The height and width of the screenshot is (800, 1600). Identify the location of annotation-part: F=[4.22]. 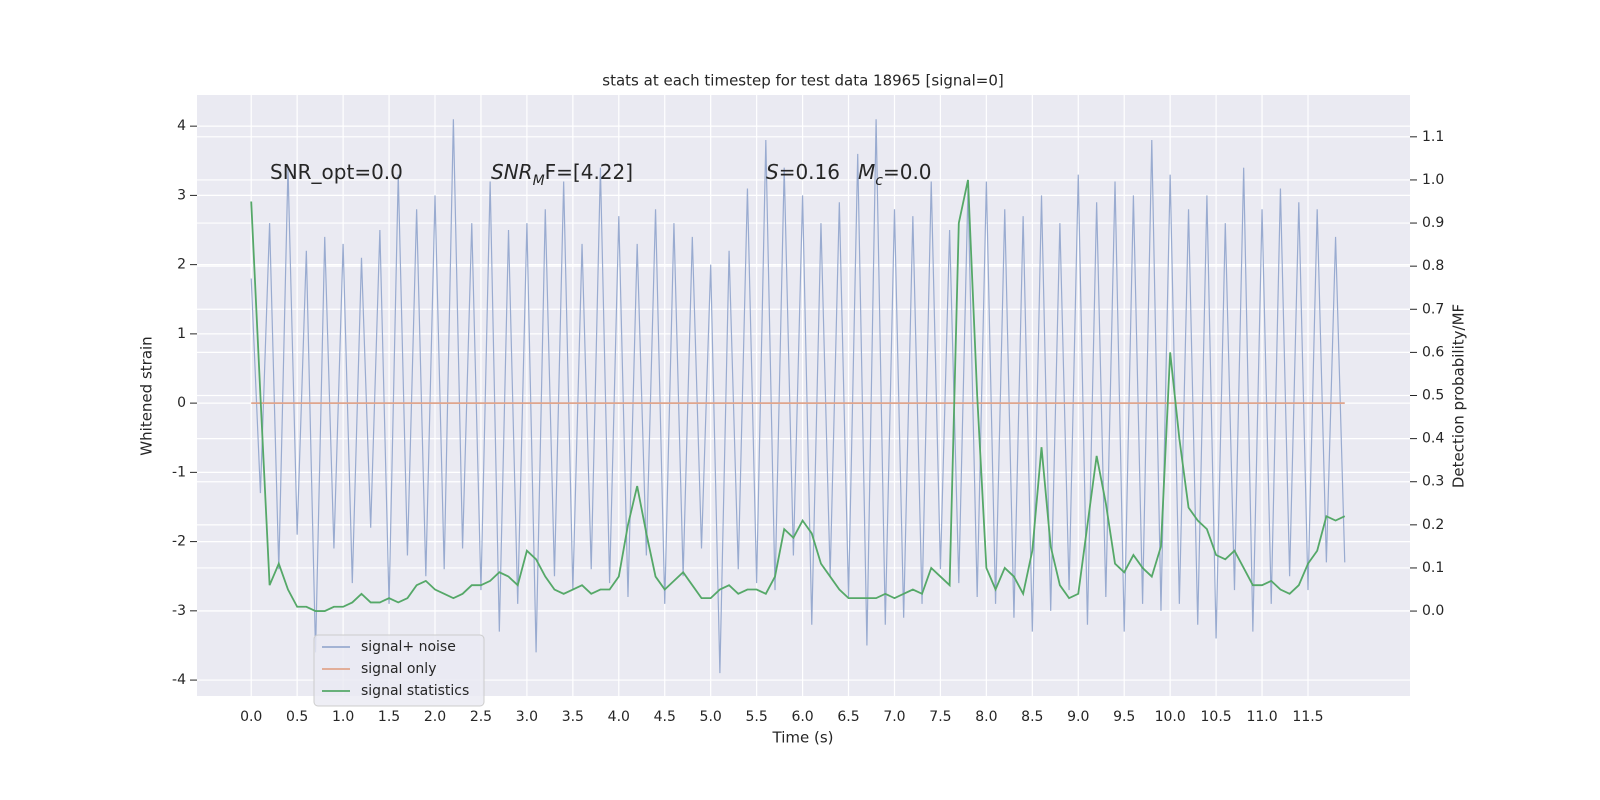
(589, 172).